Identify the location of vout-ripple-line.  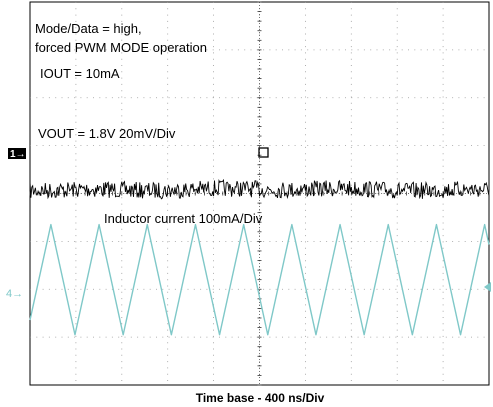
(259, 189).